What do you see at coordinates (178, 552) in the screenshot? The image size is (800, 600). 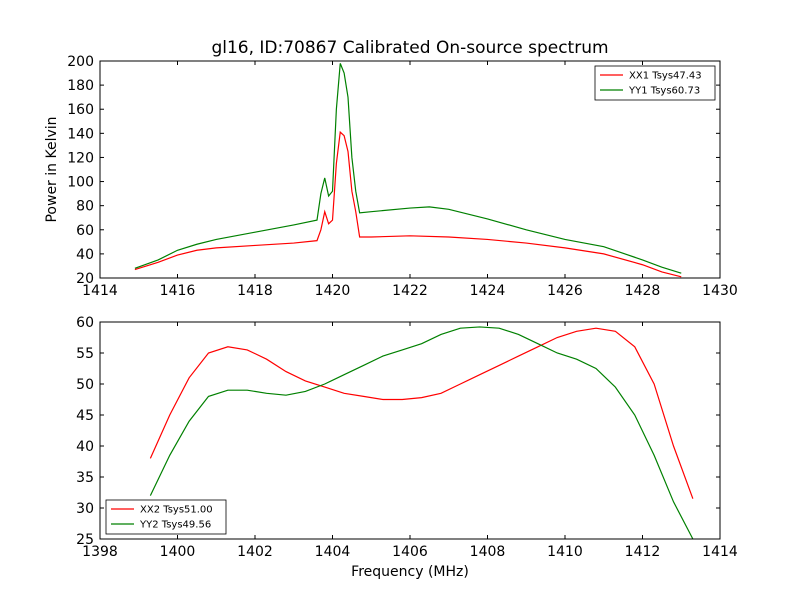 I see `x-tick-label: 1400` at bounding box center [178, 552].